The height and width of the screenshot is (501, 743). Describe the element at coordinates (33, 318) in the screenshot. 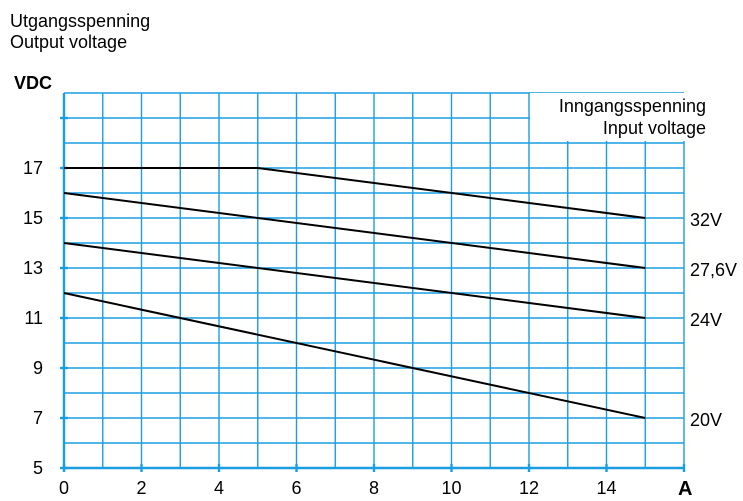

I see `y-tick-label: 11` at that location.